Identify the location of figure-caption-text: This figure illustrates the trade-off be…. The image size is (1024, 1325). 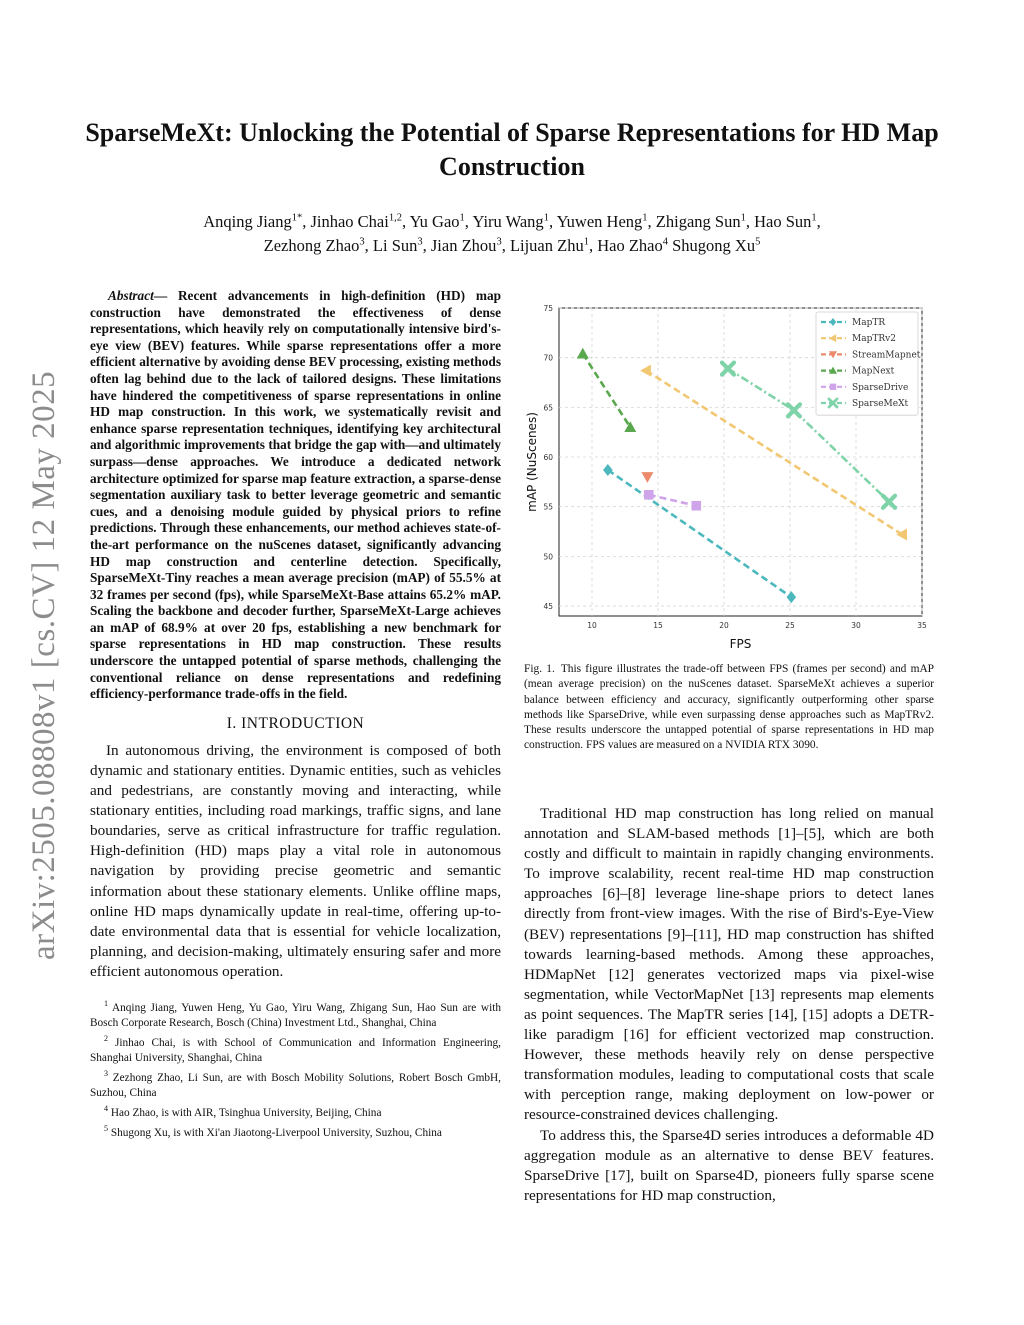
(729, 707).